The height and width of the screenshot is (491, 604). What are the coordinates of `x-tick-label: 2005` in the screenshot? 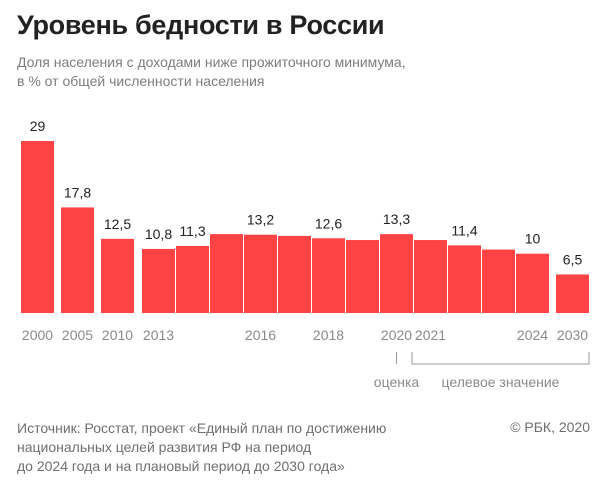 It's located at (77, 335).